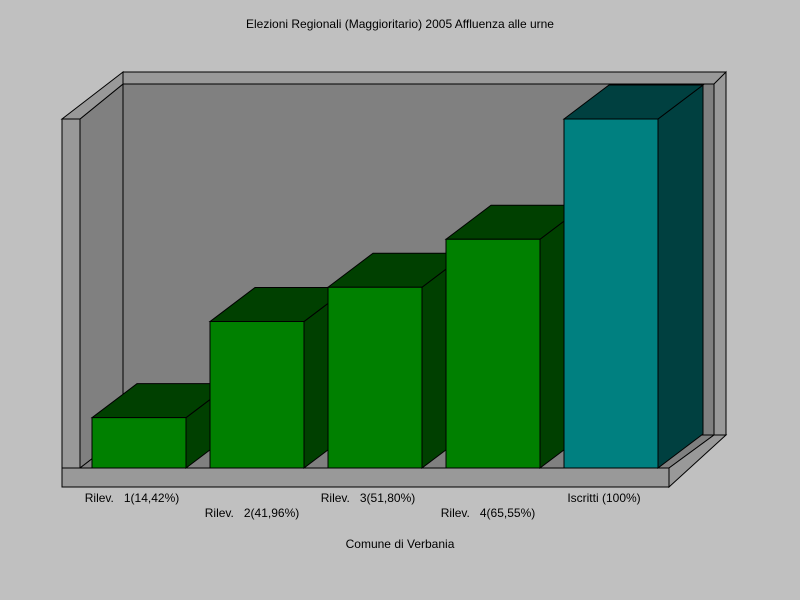 The width and height of the screenshot is (800, 600). I want to click on x-tick-label: Rilev. 3(51,80%), so click(368, 498).